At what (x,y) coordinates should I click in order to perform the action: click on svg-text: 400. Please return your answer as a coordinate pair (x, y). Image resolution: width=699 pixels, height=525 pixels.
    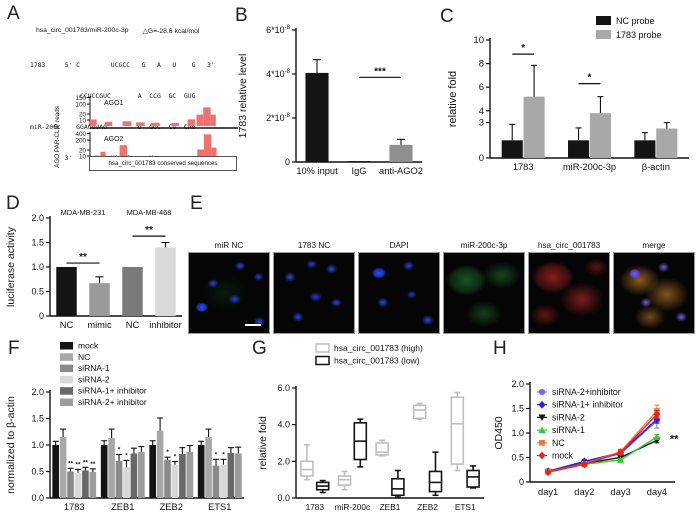
    Looking at the image, I should click on (80, 134).